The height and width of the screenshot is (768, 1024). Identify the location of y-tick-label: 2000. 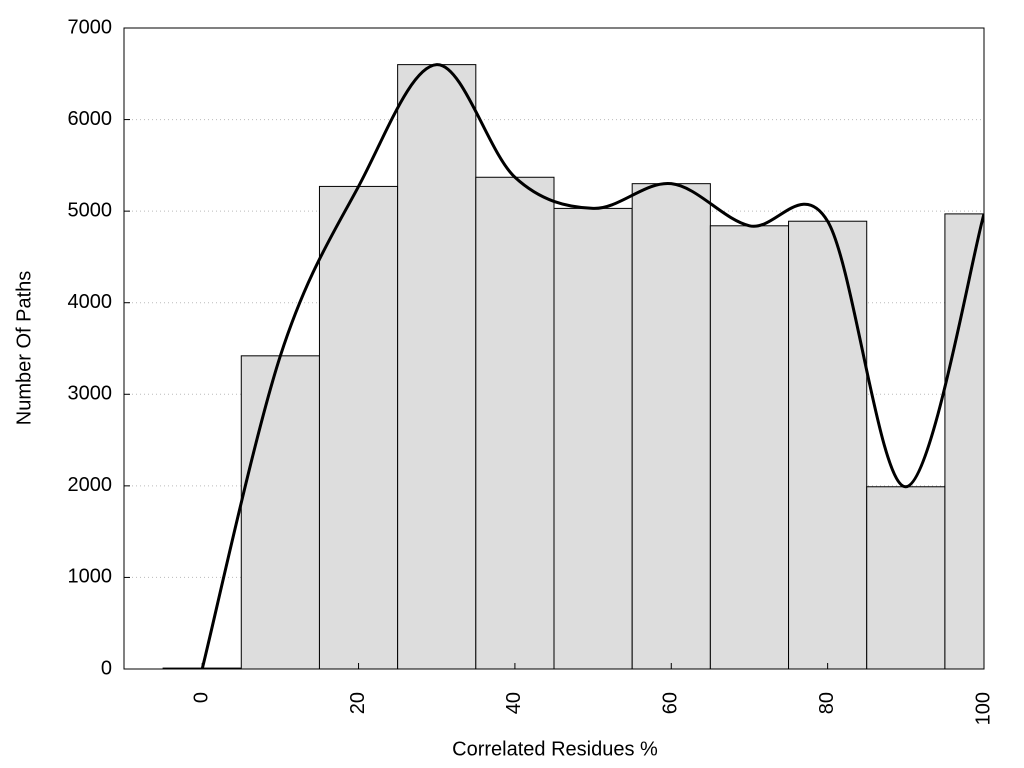
(90, 485).